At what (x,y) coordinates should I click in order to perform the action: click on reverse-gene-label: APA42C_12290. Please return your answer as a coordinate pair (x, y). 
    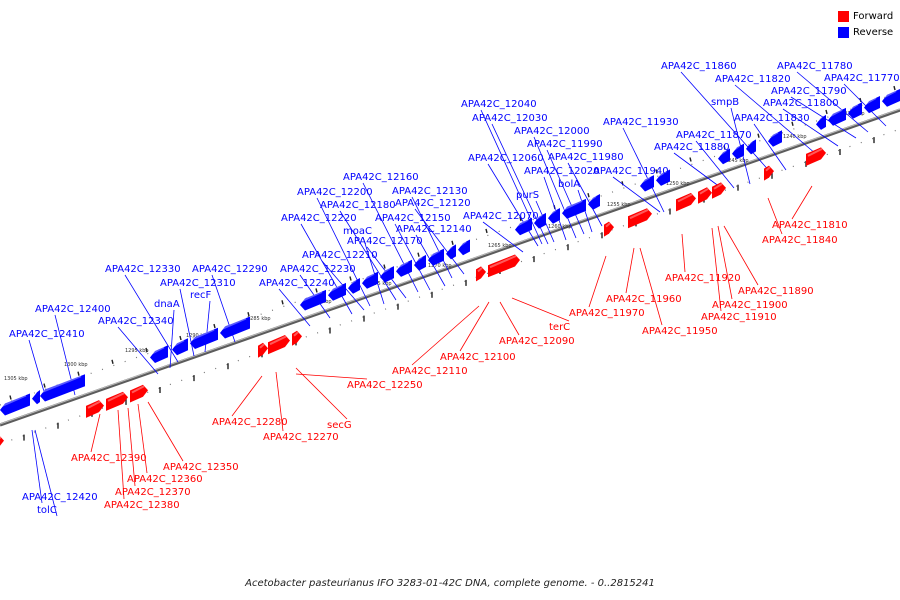
    Looking at the image, I should click on (230, 269).